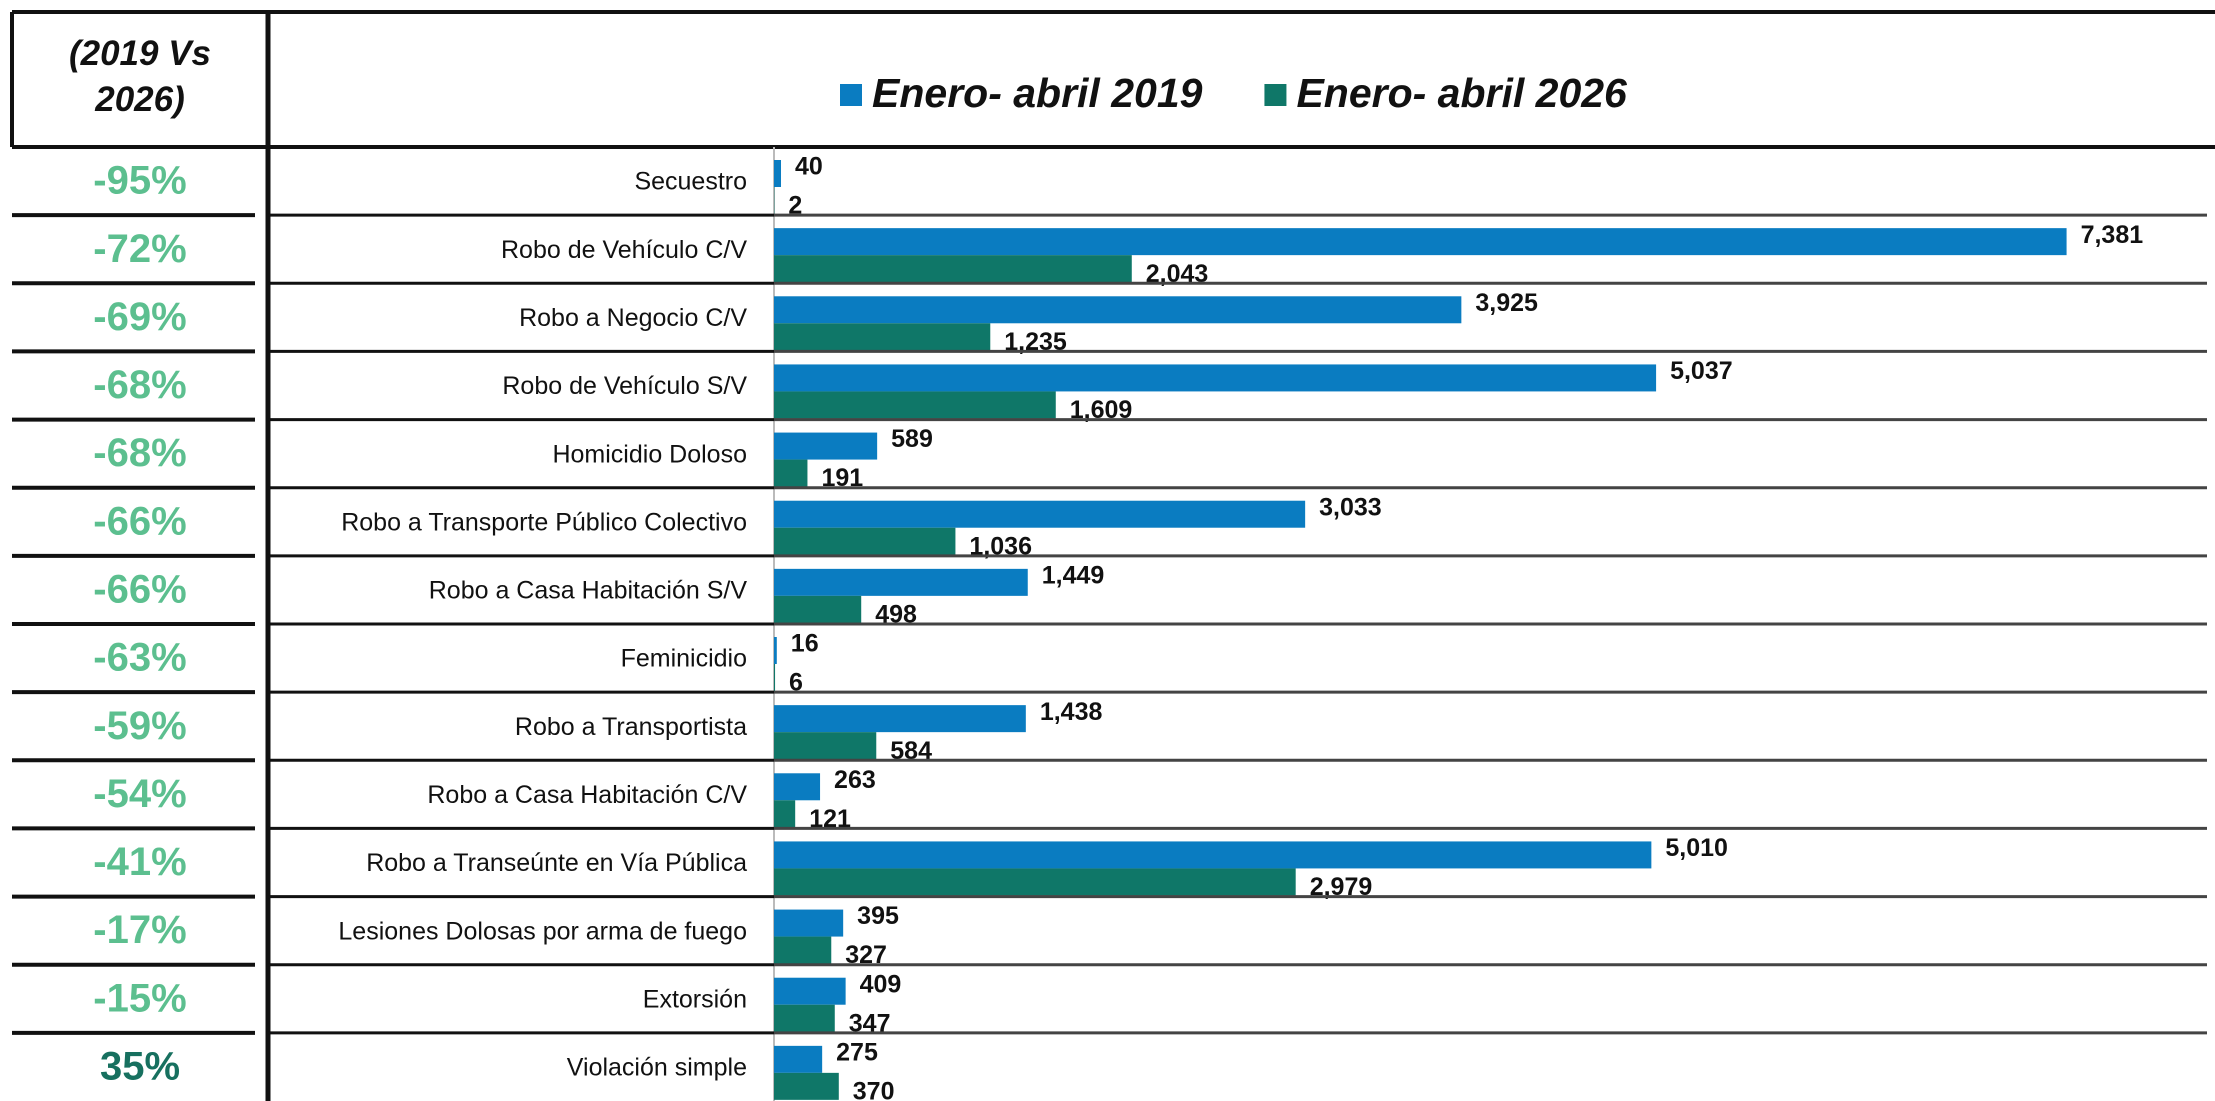 This screenshot has height=1101, width=2215. What do you see at coordinates (139, 726) in the screenshot?
I see `change-label: -59%` at bounding box center [139, 726].